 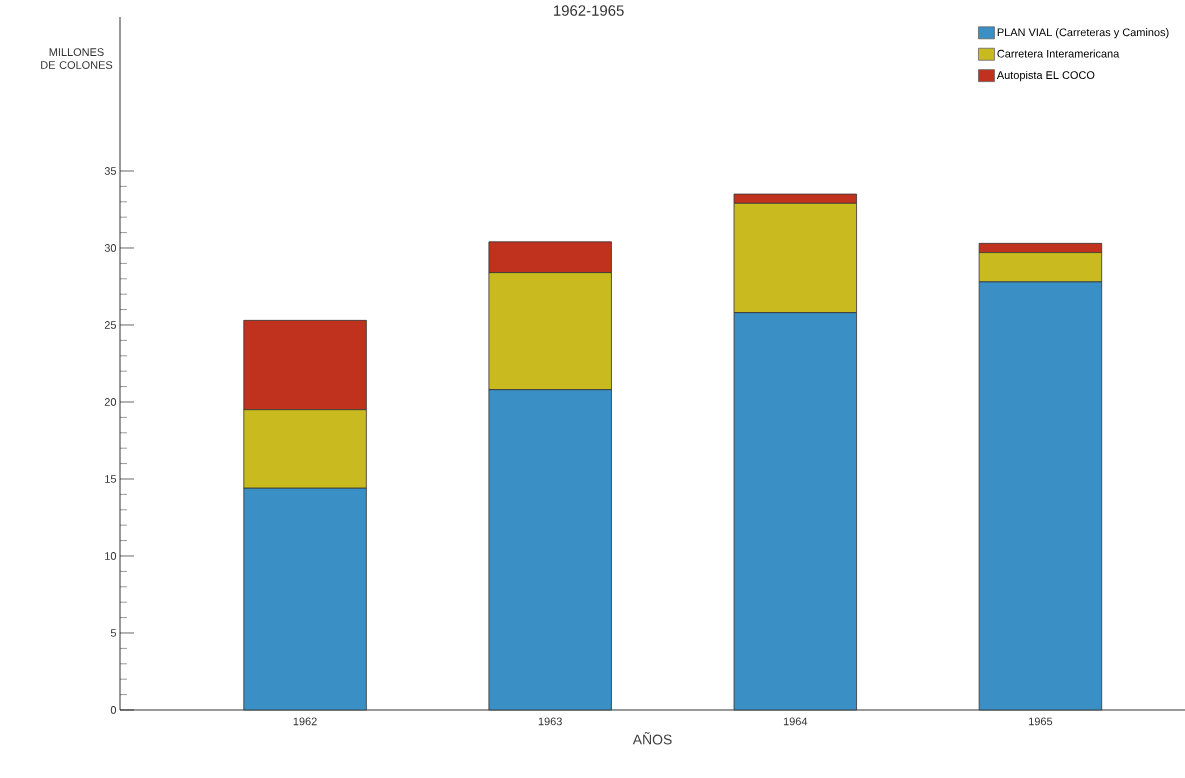 I want to click on y-tick-label: 30, so click(x=110, y=248).